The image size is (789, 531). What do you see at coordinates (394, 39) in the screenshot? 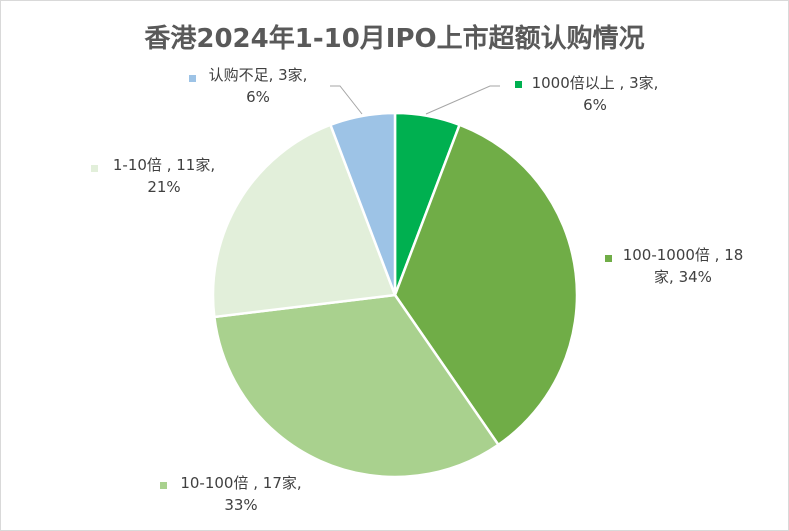
I see `chart-title: 香港2024年1-10月IPO上市超额认购情况` at bounding box center [394, 39].